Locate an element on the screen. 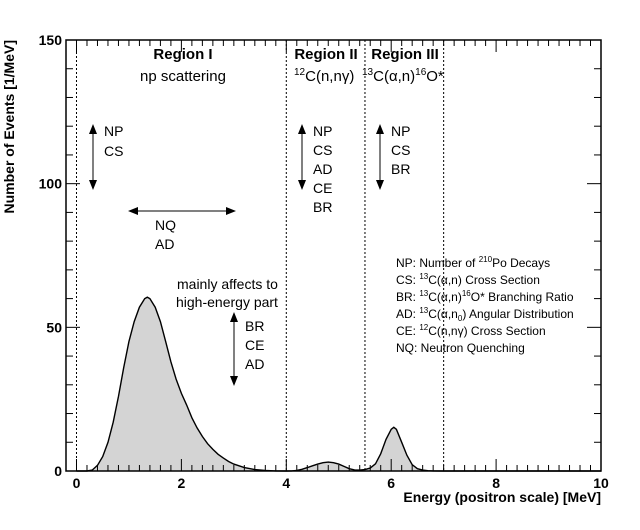  legend-ce: CE: 12C(n,nγ) Cross Section is located at coordinates (471, 330).